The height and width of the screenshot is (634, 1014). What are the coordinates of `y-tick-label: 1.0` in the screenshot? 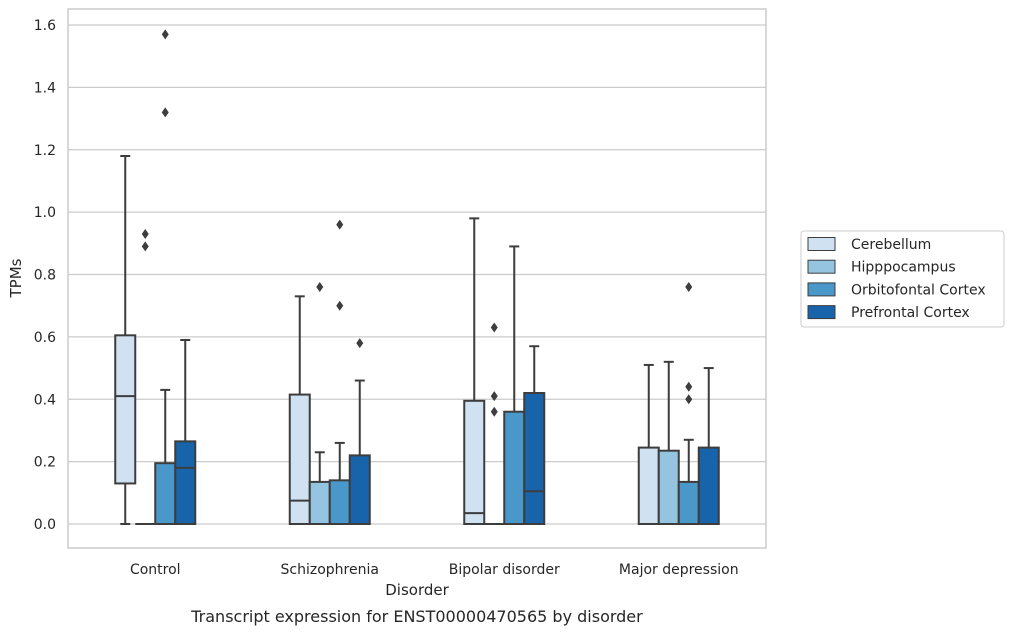 It's located at (45, 213).